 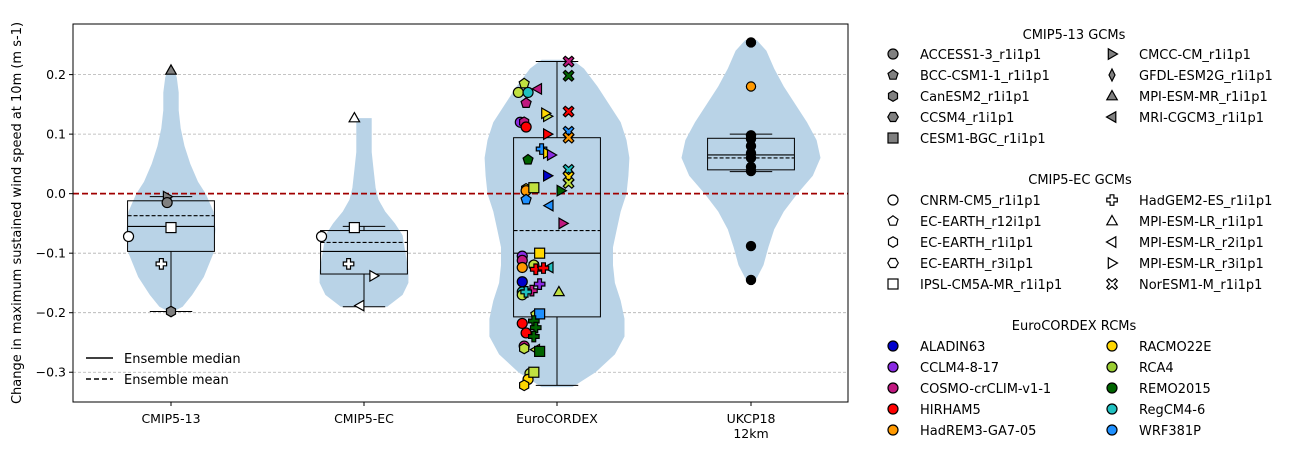 I want to click on y-tick-label: 0.2, so click(x=56, y=74).